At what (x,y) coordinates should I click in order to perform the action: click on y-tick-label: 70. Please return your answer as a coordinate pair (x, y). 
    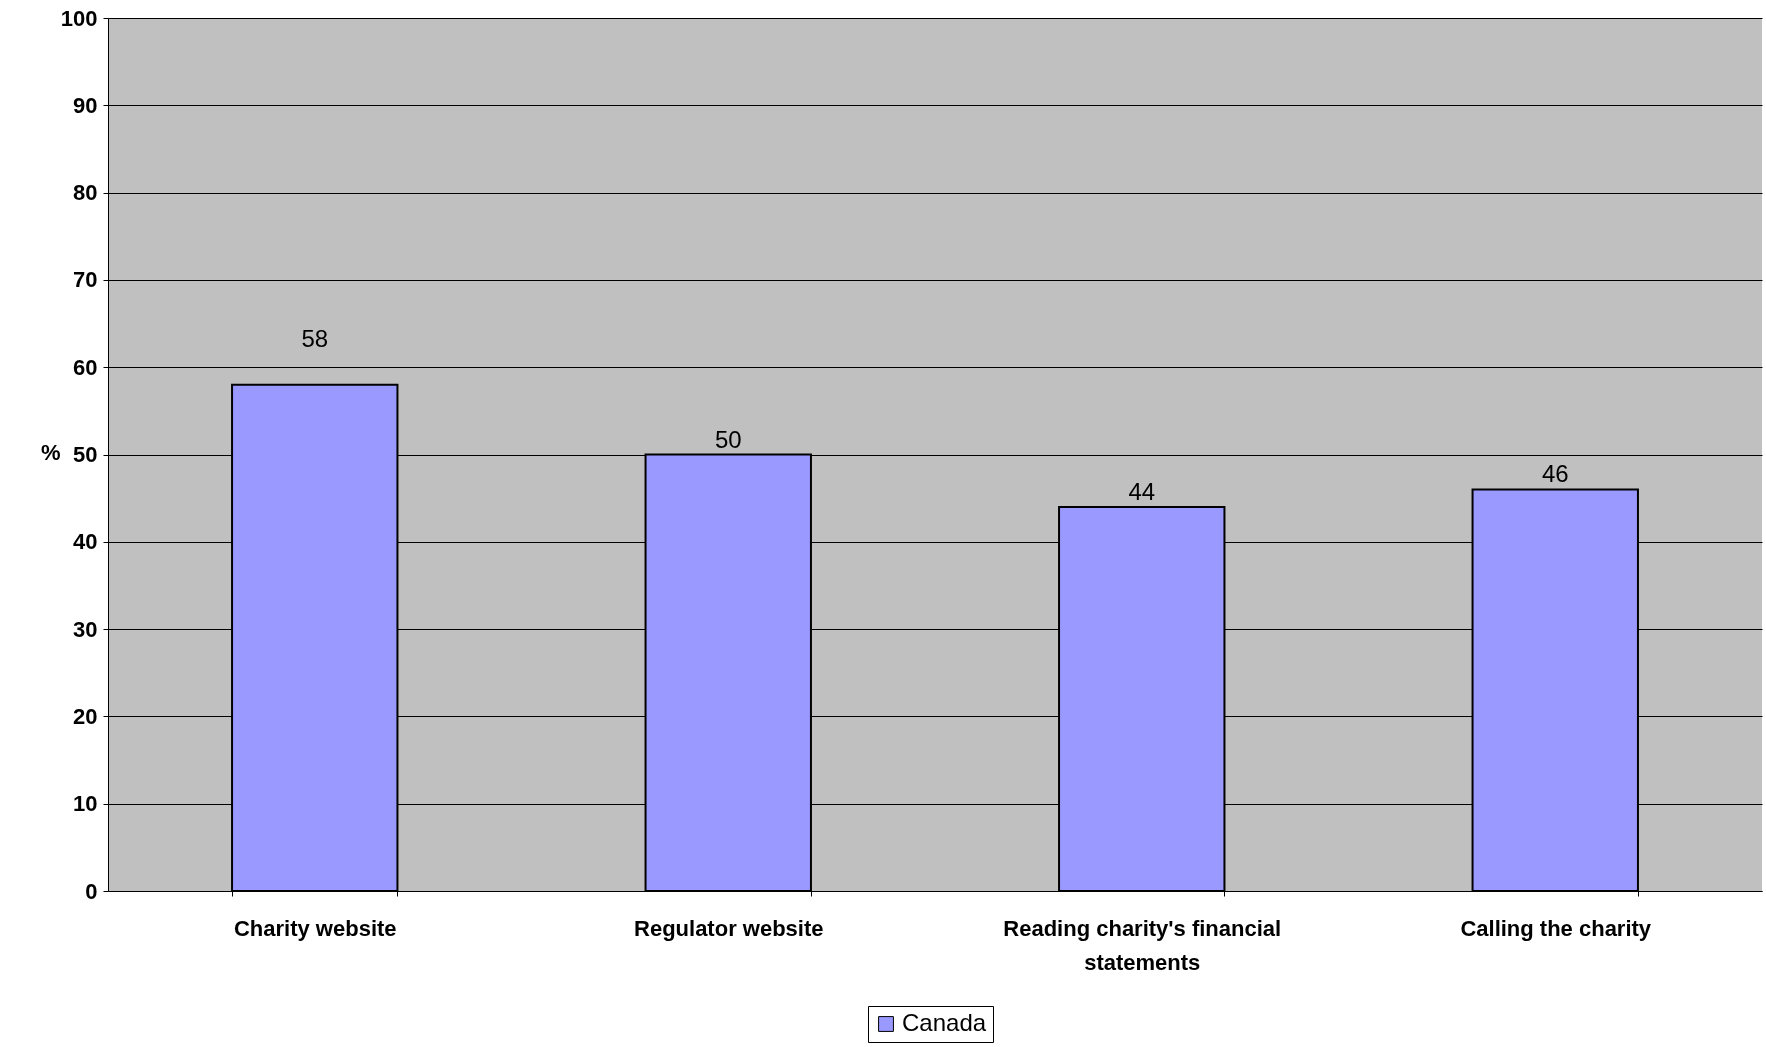
    Looking at the image, I should click on (85, 280).